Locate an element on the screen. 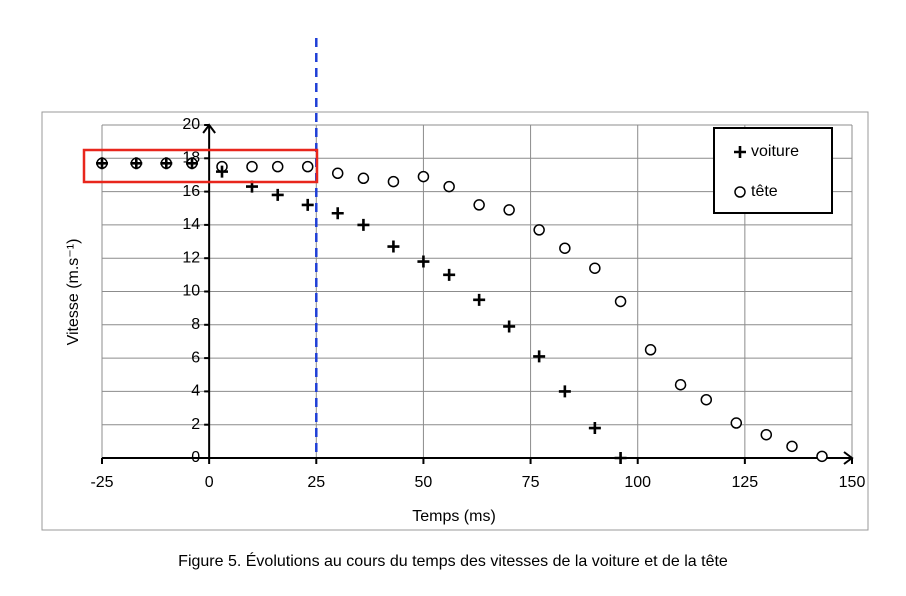 The width and height of the screenshot is (906, 596). y-axis-label: Vitesse (m.s⁻¹) is located at coordinates (73, 292).